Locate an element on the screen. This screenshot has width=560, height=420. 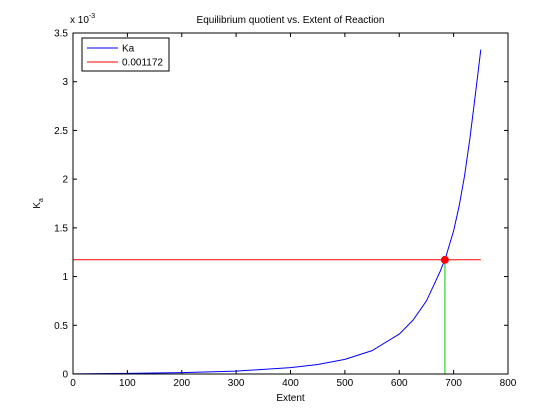
x-tick-label: 400 is located at coordinates (290, 383).